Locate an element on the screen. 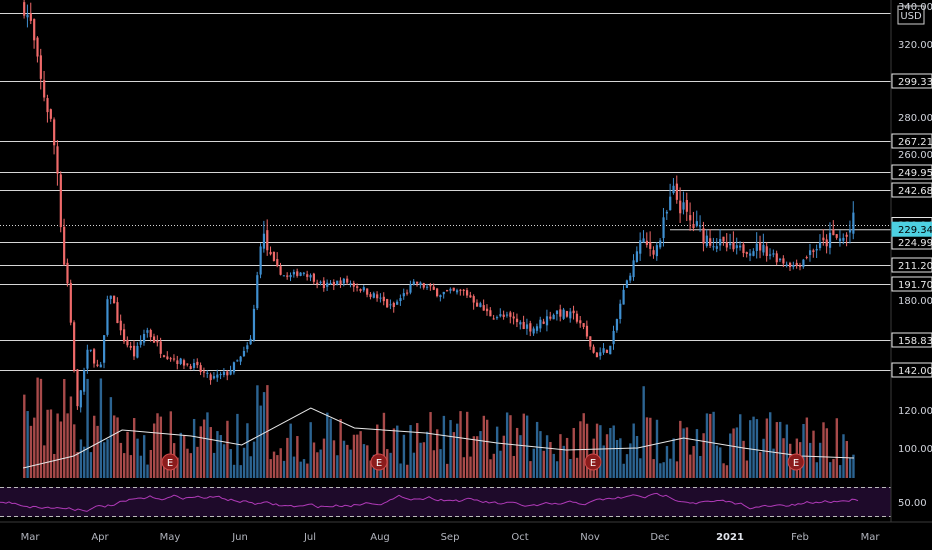 This screenshot has height=550, width=932. rsi-pane is located at coordinates (445, 502).